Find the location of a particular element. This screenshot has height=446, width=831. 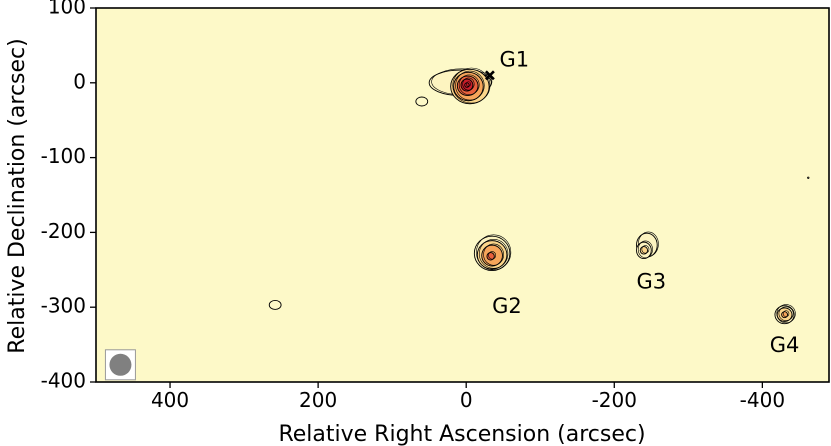

beam-ellipse is located at coordinates (120, 364).